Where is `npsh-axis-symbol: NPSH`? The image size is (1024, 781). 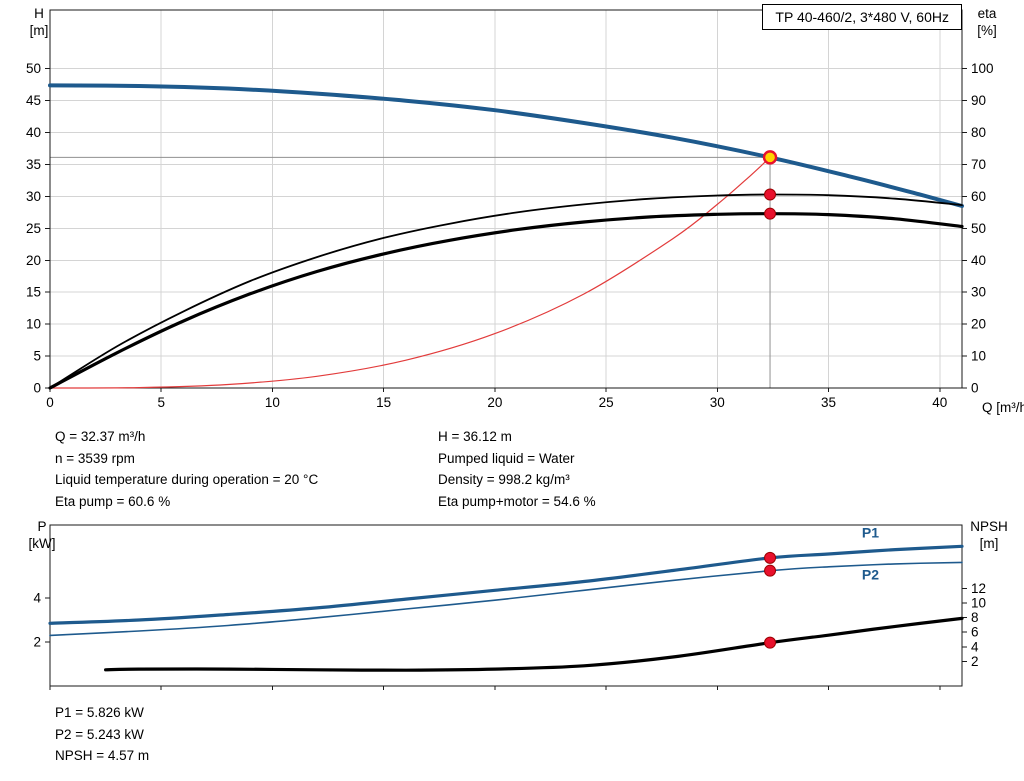 npsh-axis-symbol: NPSH is located at coordinates (989, 526).